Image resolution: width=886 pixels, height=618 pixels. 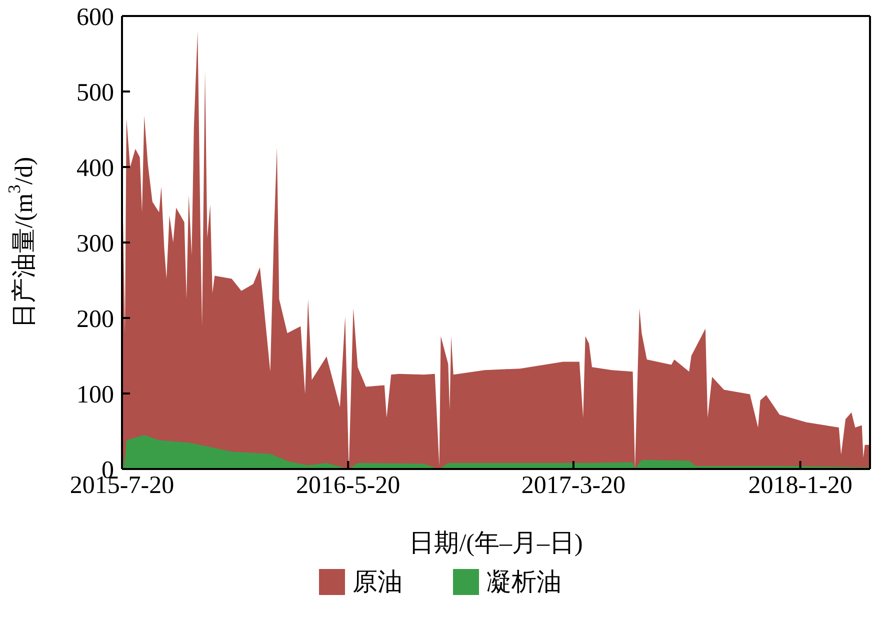 What do you see at coordinates (95, 319) in the screenshot?
I see `y-tick-label: 200` at bounding box center [95, 319].